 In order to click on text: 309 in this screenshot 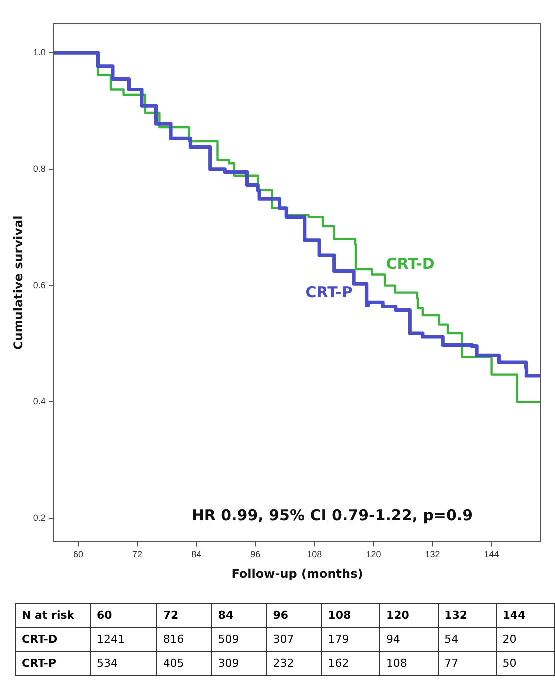, I will do `click(239, 664)`.